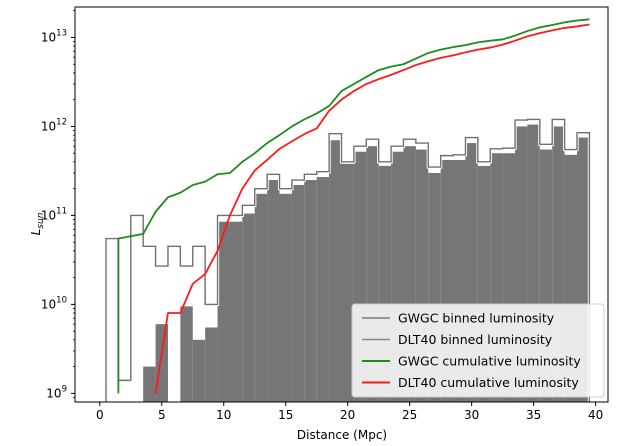 The width and height of the screenshot is (617, 446). What do you see at coordinates (409, 415) in the screenshot?
I see `x-tick-label: 25` at bounding box center [409, 415].